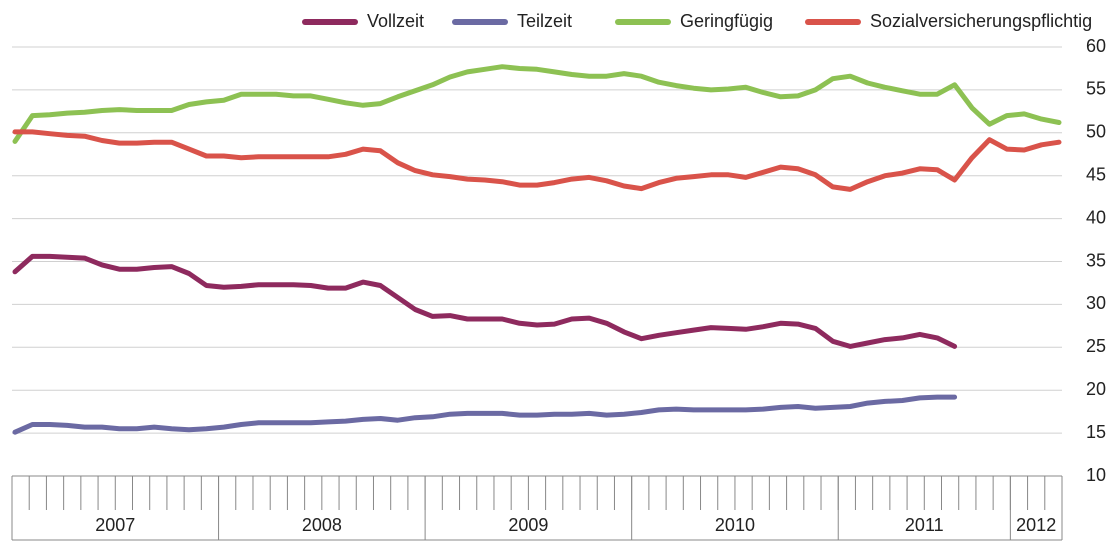 Image resolution: width=1112 pixels, height=542 pixels. Describe the element at coordinates (1096, 432) in the screenshot. I see `y-tick-label: 15` at that location.